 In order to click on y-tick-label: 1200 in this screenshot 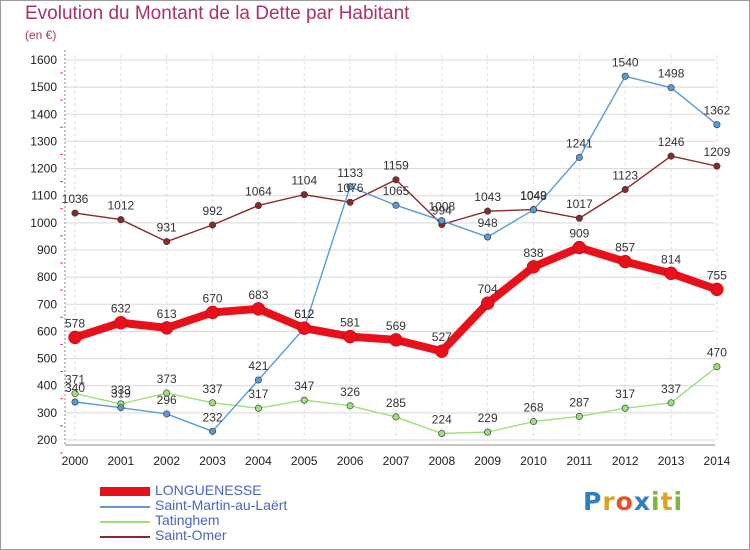, I will do `click(43, 169)`.